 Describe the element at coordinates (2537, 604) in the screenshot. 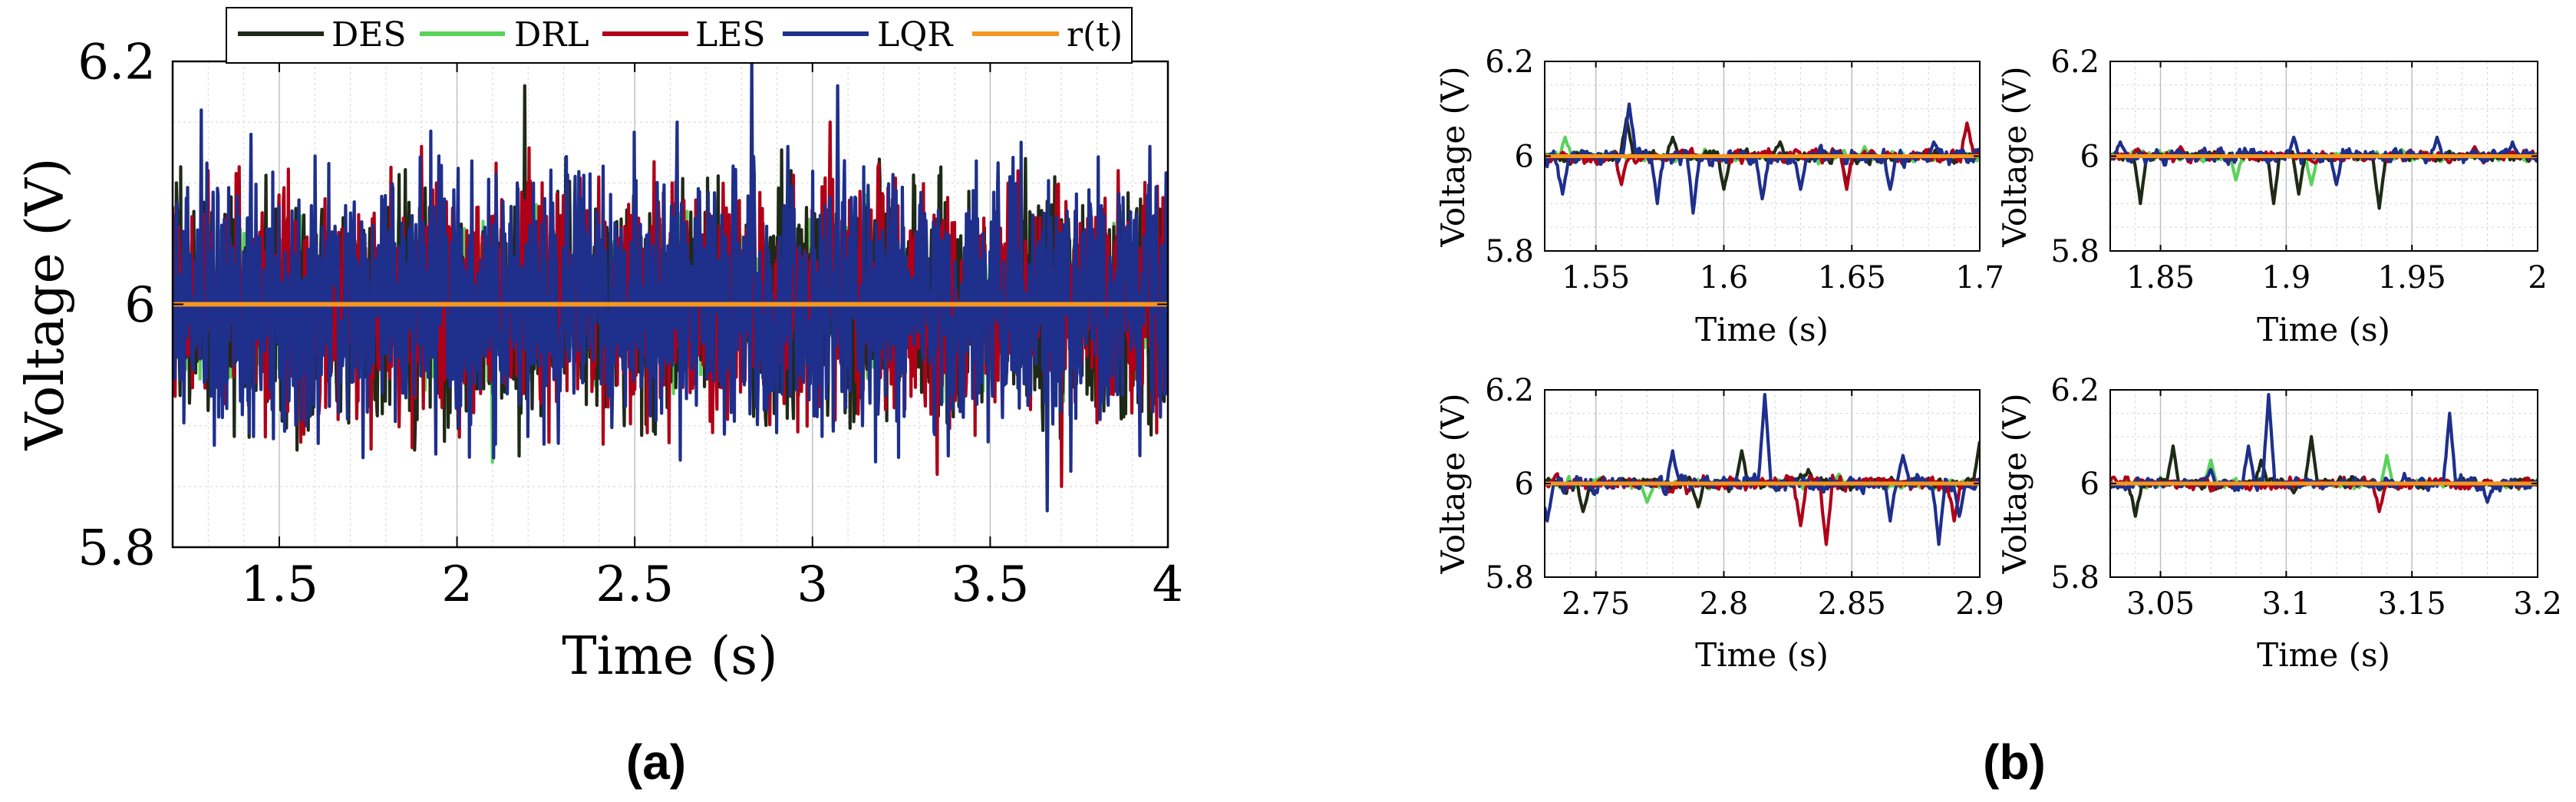

I see `x-tick-label: 3.2` at that location.